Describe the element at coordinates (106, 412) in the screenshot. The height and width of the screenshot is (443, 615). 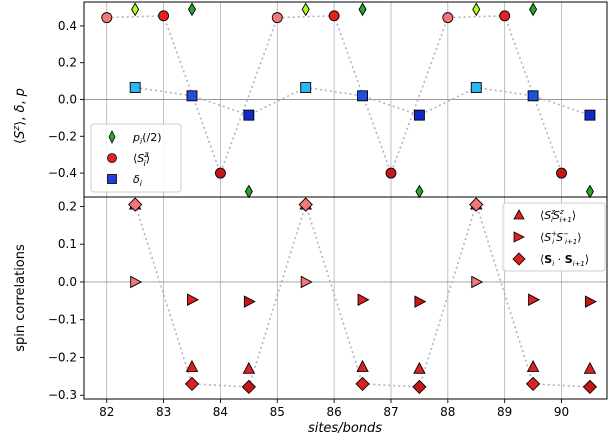
I see `xtick-label: 82` at that location.